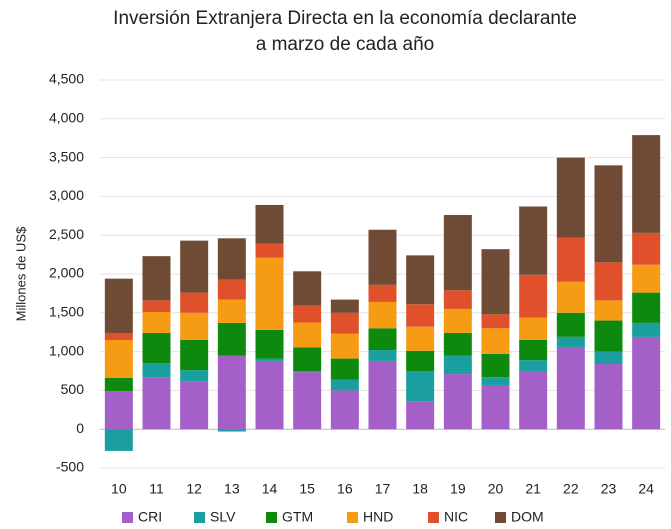 The image size is (671, 529). What do you see at coordinates (307, 489) in the screenshot?
I see `x-tick-label: 15` at bounding box center [307, 489].